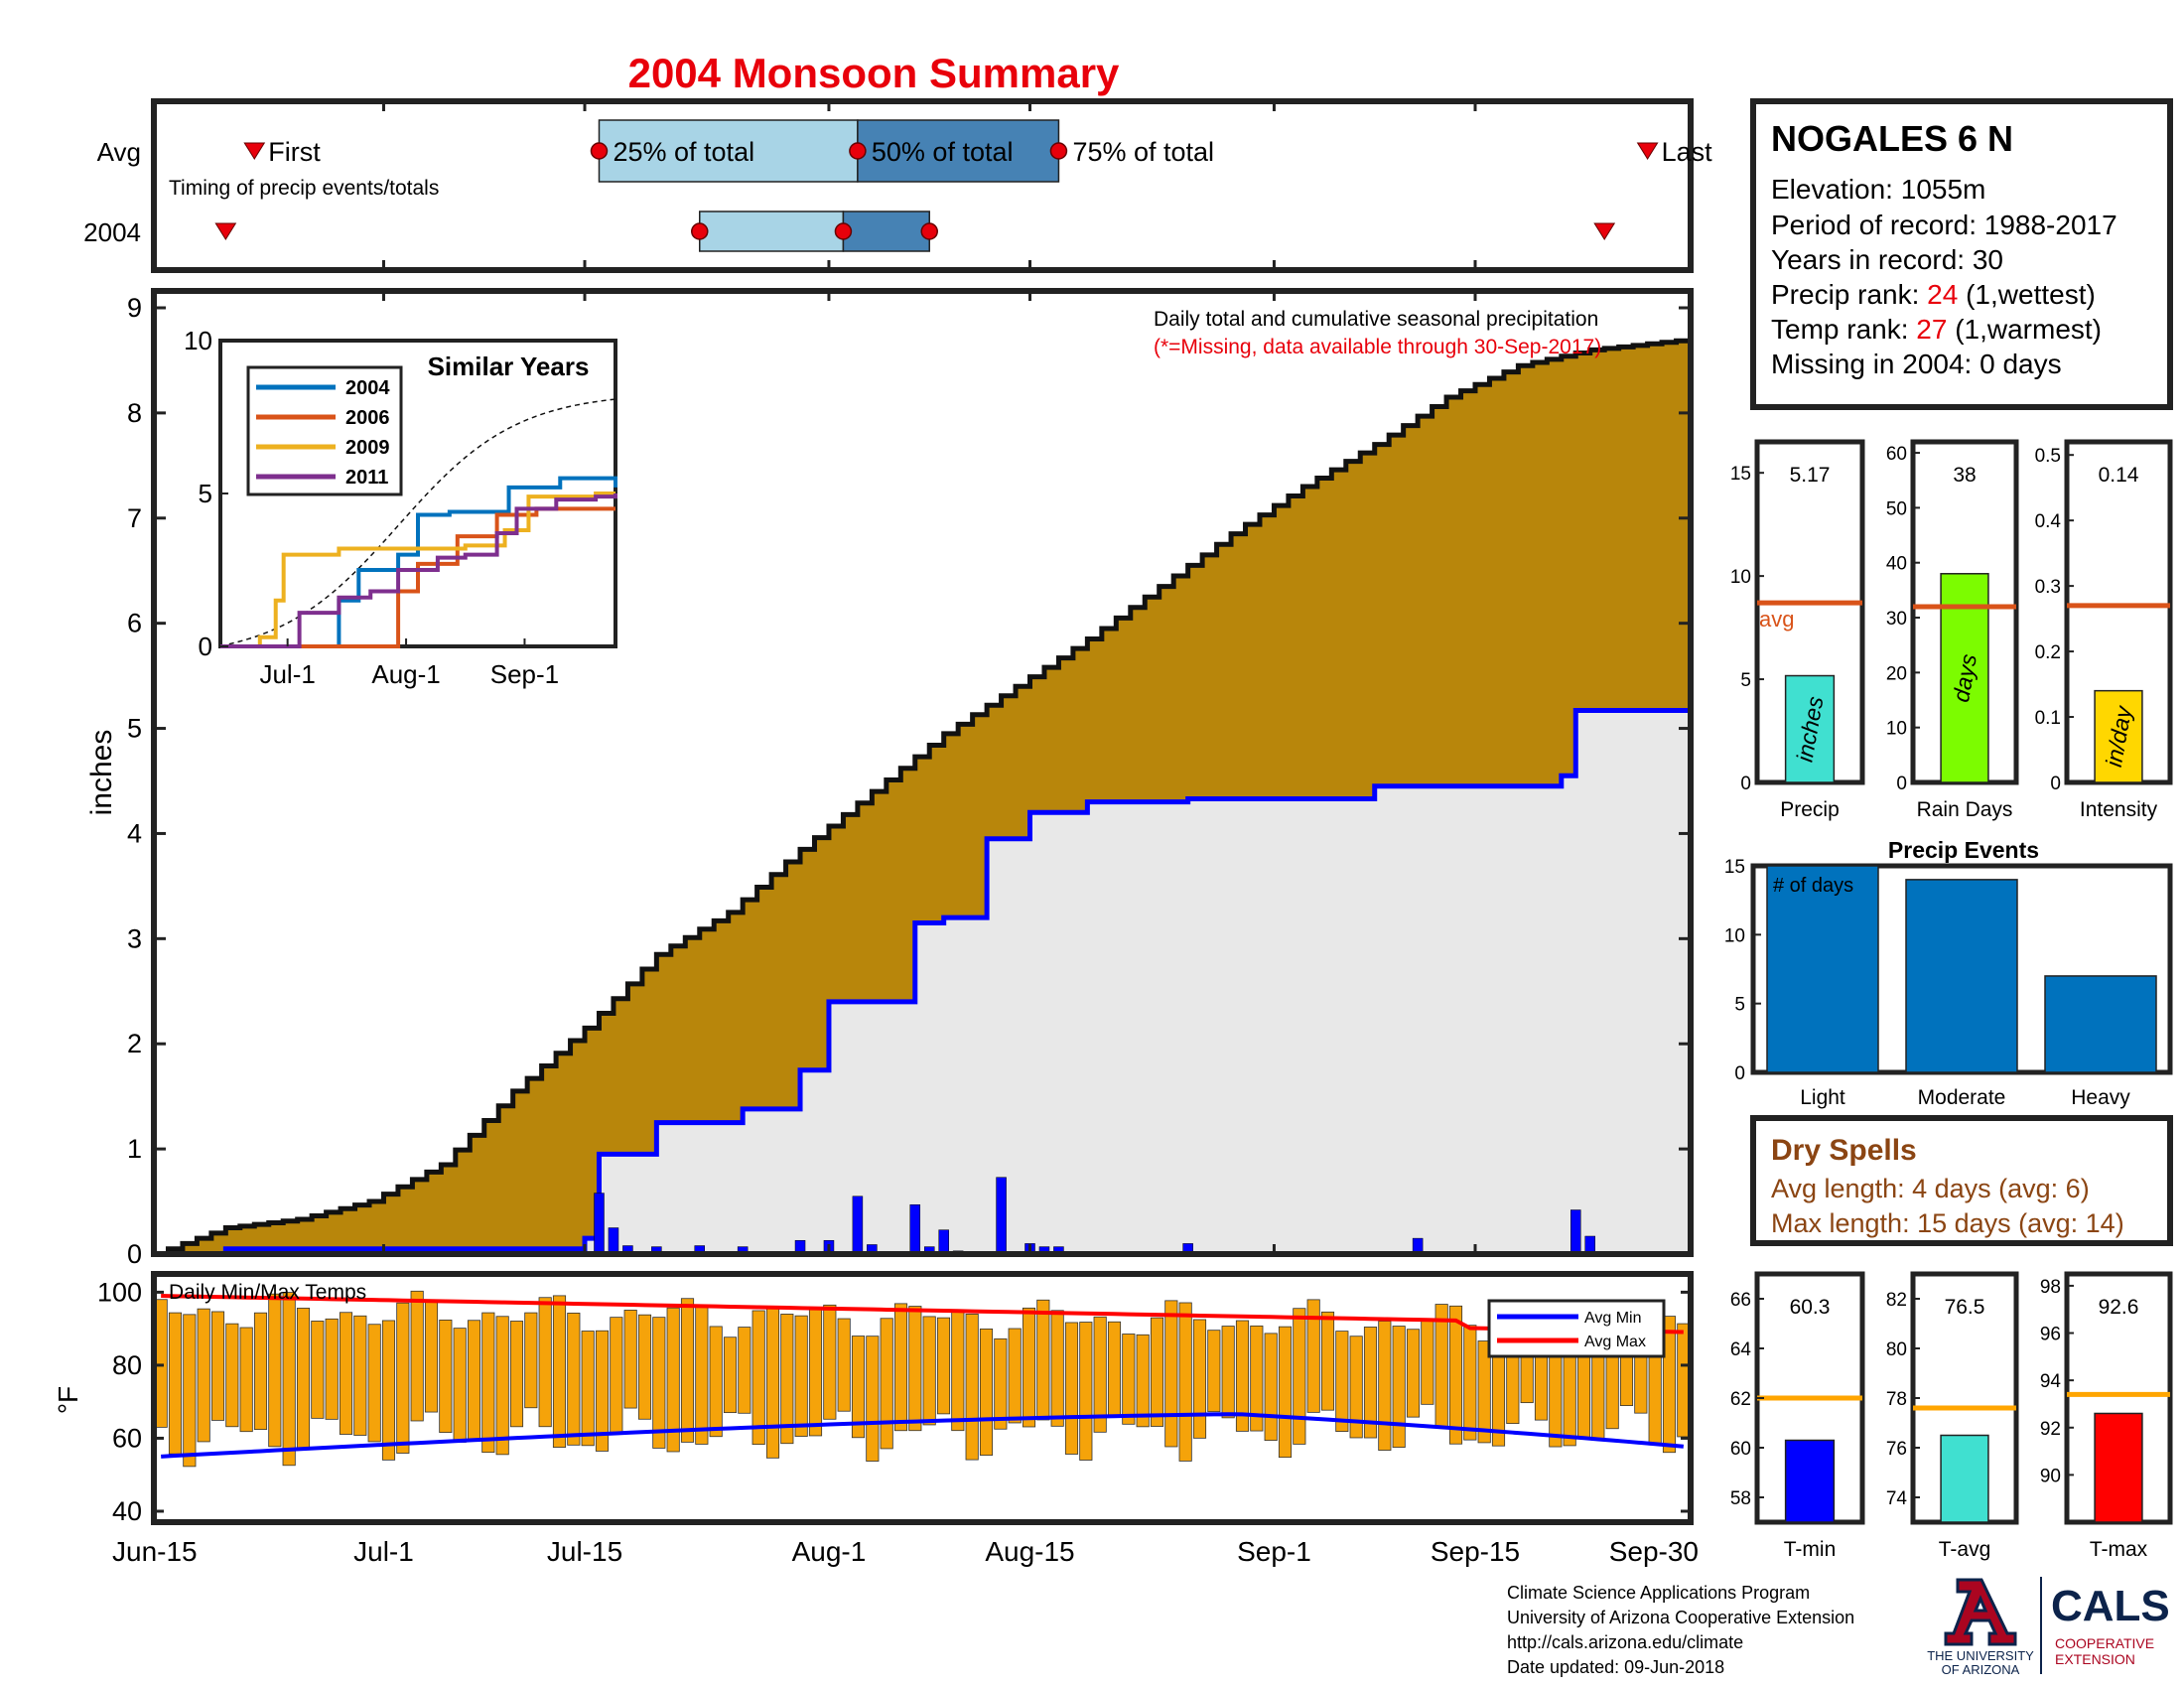 This screenshot has width=2184, height=1688. I want to click on inset-axes: 0 5 10 Jul-1 Aug-1 Sep-1, so click(371, 507).